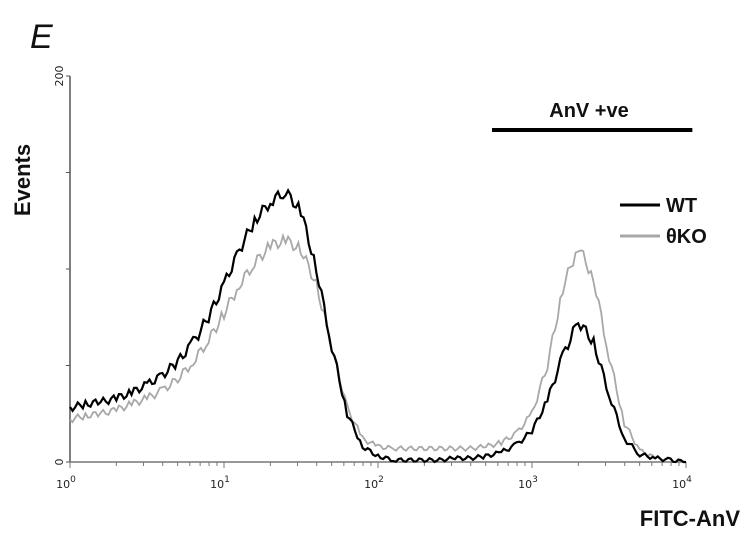  I want to click on y-tick-label: 200, so click(59, 76).